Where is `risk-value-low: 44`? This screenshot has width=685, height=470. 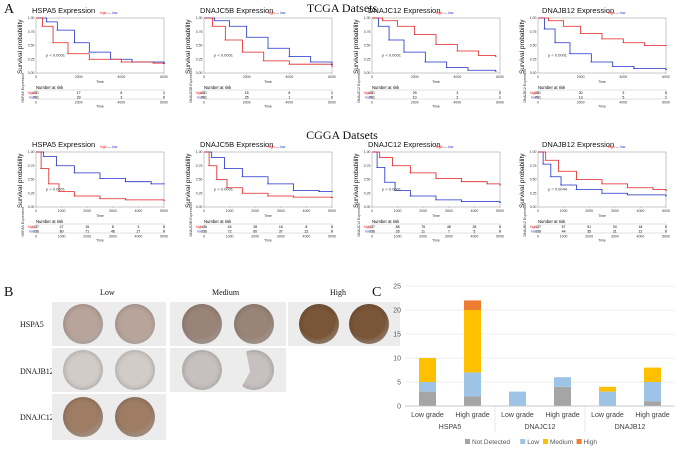
risk-value-low: 44 is located at coordinates (564, 232).